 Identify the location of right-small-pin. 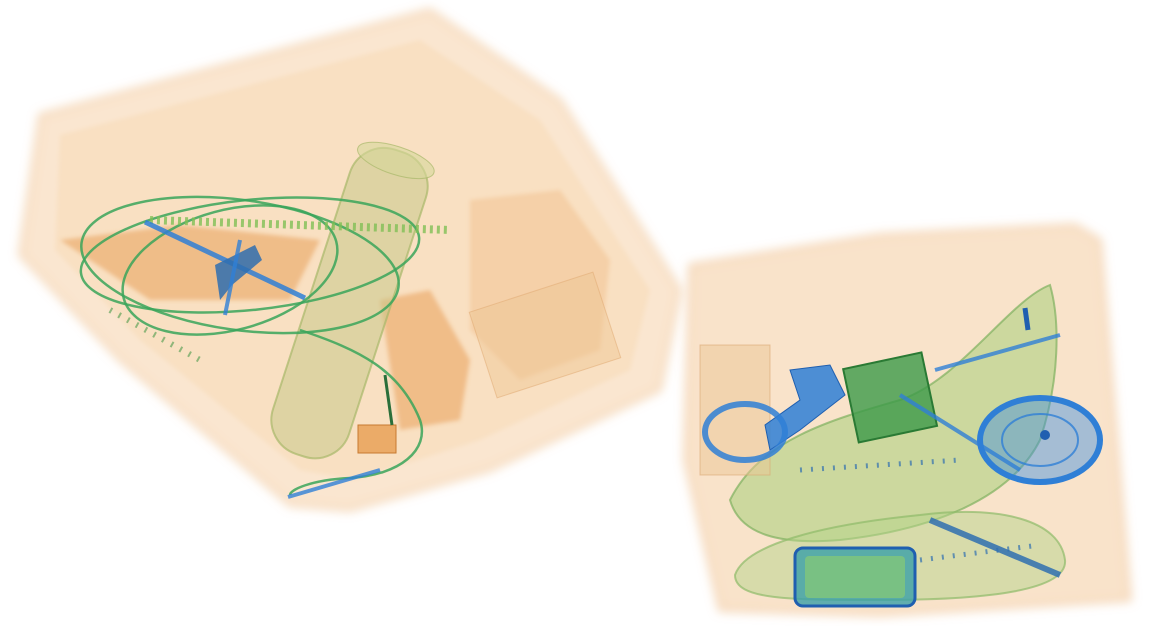
(1026, 319).